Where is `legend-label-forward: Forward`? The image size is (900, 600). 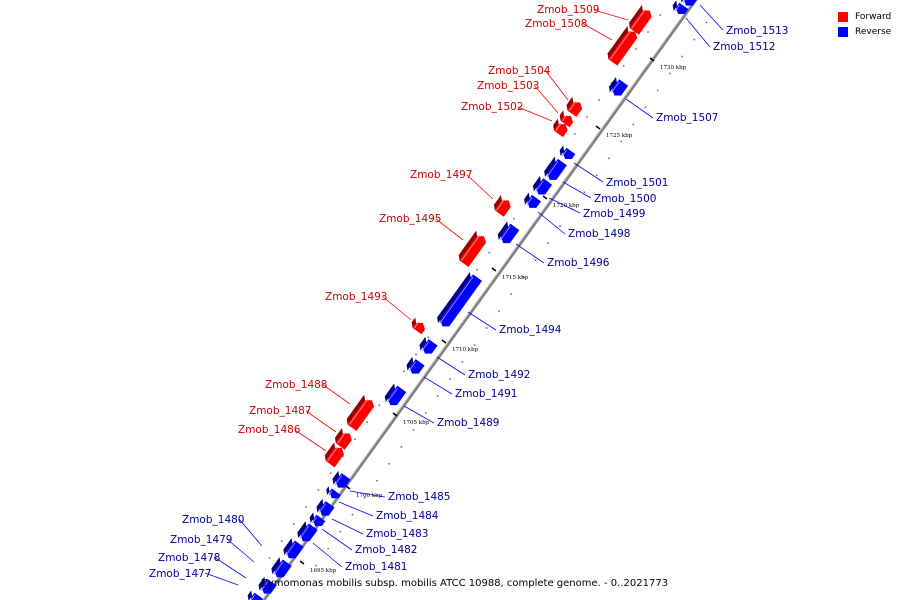
legend-label-forward: Forward is located at coordinates (873, 16).